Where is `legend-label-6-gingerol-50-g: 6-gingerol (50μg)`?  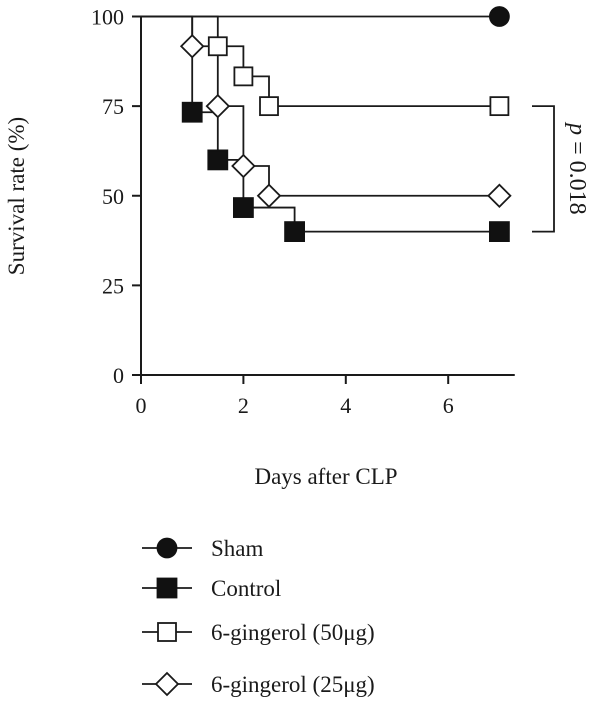
legend-label-6-gingerol-50-g: 6-gingerol (50μg) is located at coordinates (293, 632).